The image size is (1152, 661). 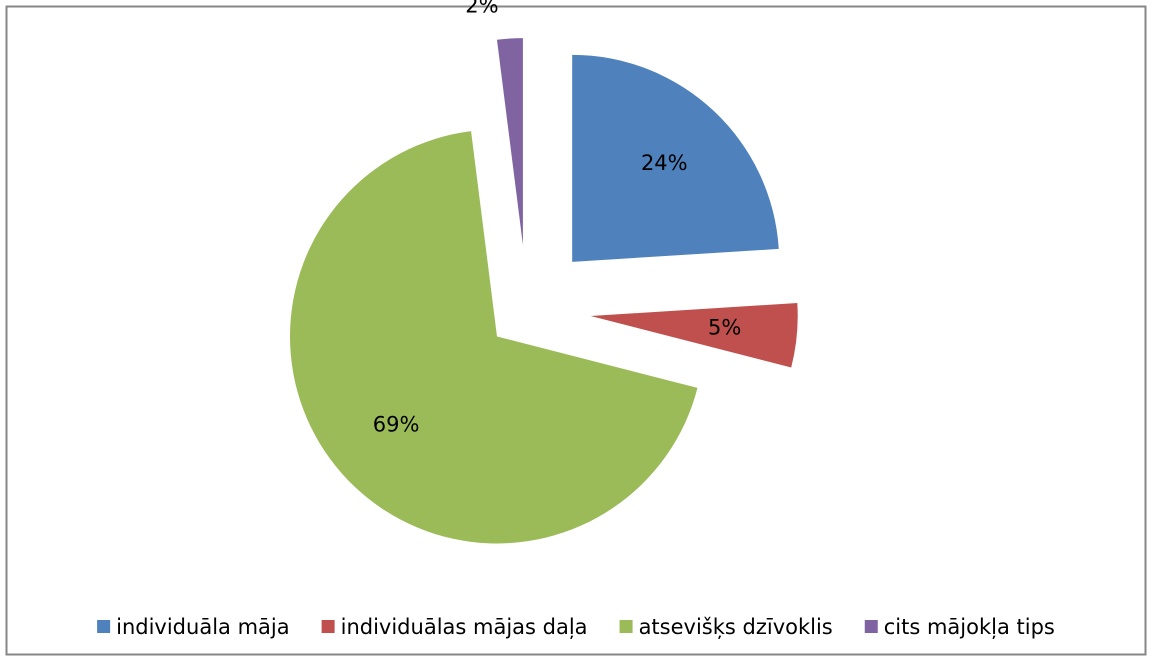 I want to click on legend-label: cits mājokļa tips, so click(x=969, y=627).